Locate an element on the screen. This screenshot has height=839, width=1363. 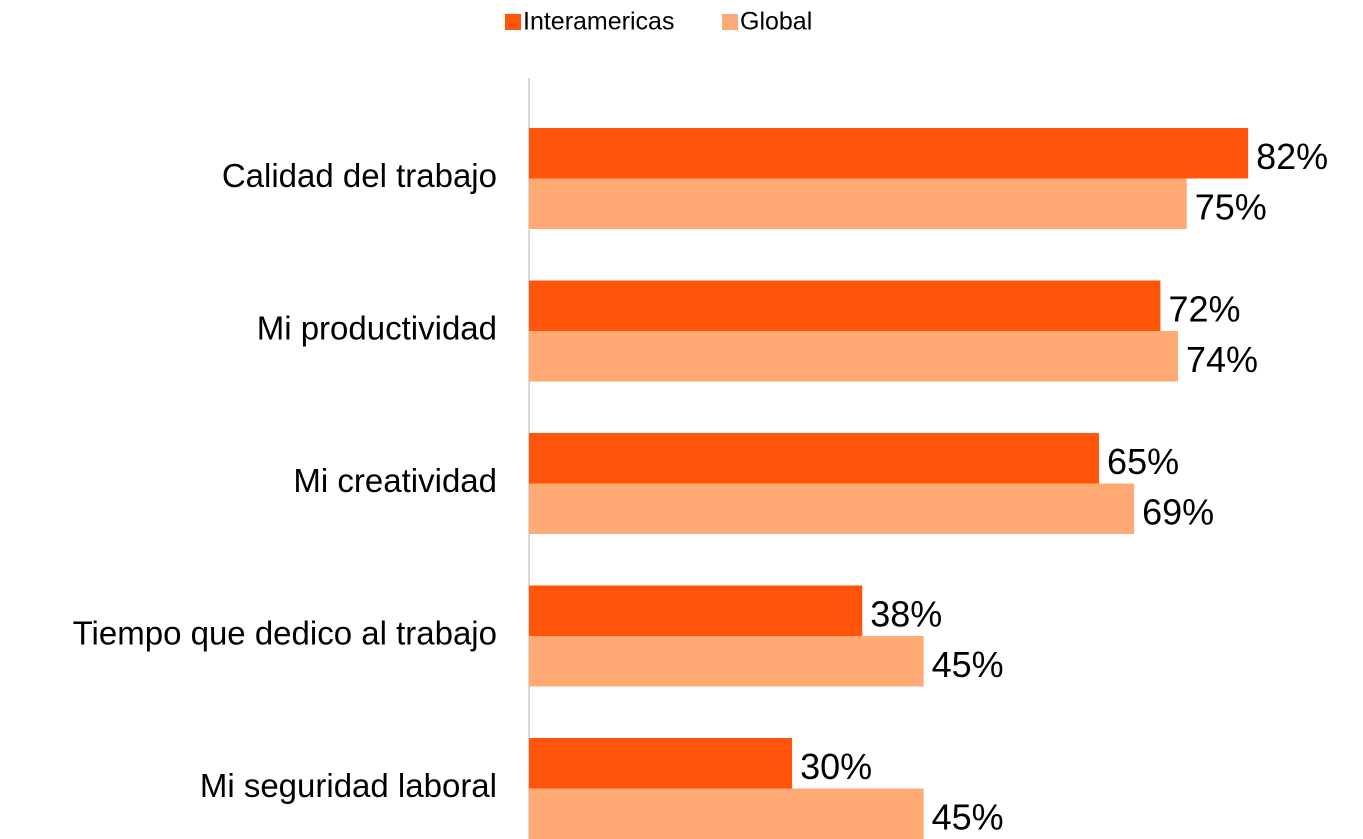
value-label: 30% is located at coordinates (836, 766).